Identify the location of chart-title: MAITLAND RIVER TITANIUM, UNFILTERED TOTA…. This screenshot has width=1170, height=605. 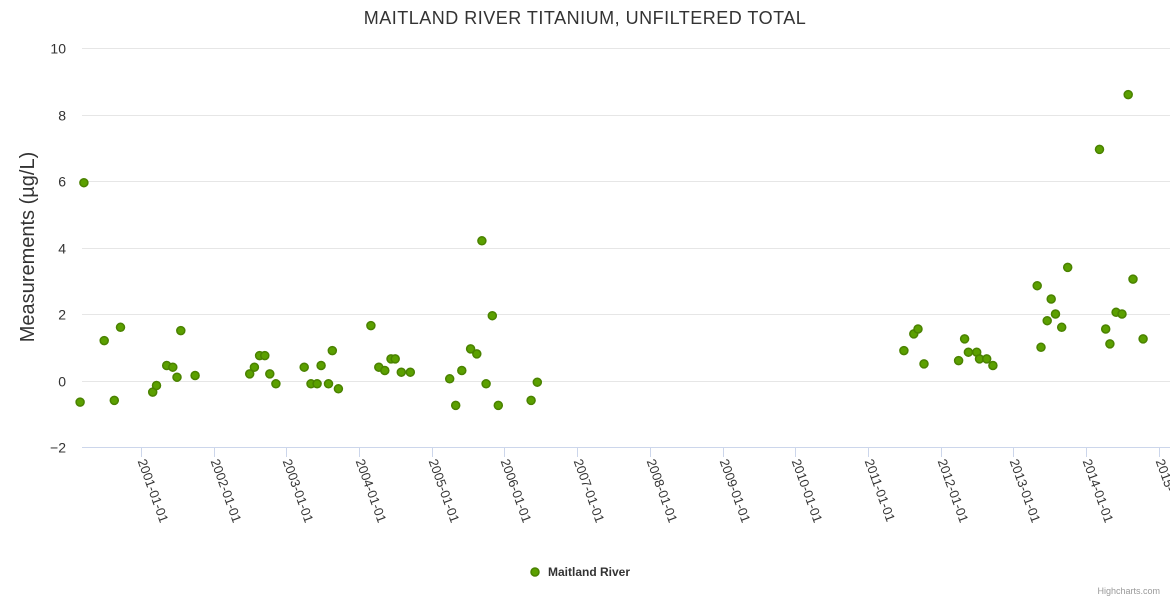
(585, 18).